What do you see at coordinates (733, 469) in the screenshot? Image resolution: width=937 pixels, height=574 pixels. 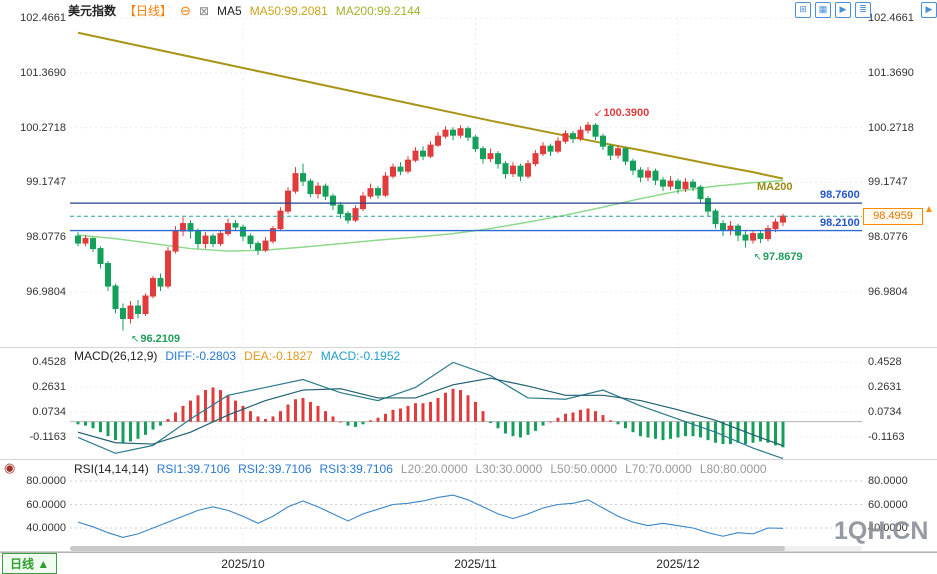 I see `rsi-level-label: L80:80.0000` at bounding box center [733, 469].